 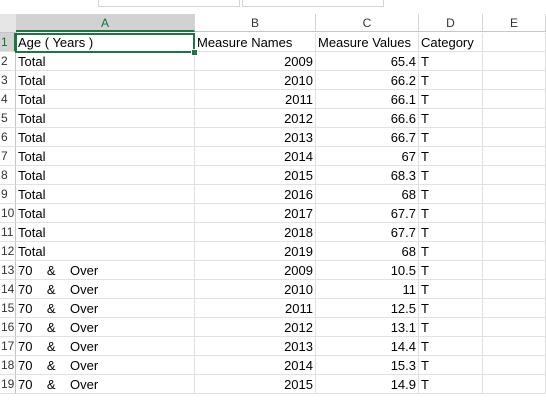 I want to click on column-header-b: B, so click(x=255, y=23).